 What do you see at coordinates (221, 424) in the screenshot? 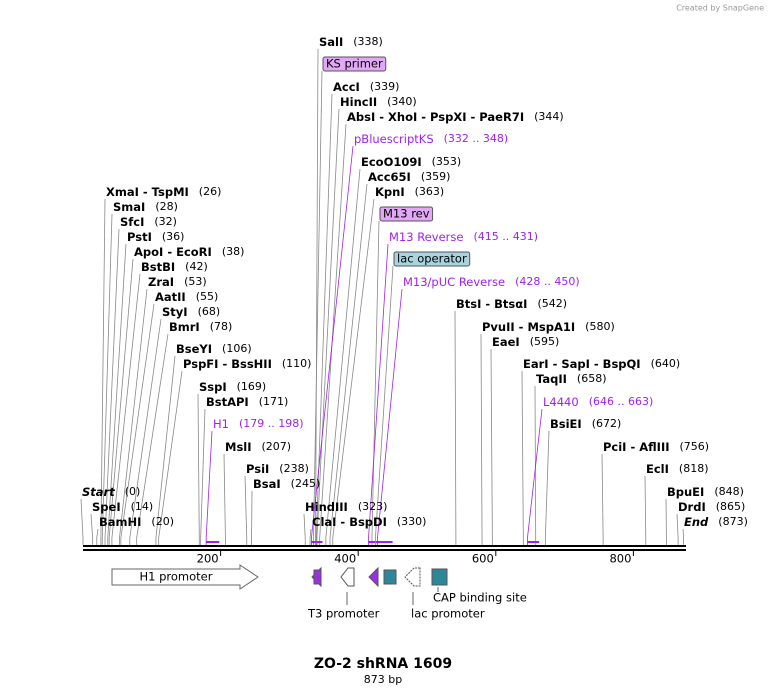
I see `feature-name: H1` at bounding box center [221, 424].